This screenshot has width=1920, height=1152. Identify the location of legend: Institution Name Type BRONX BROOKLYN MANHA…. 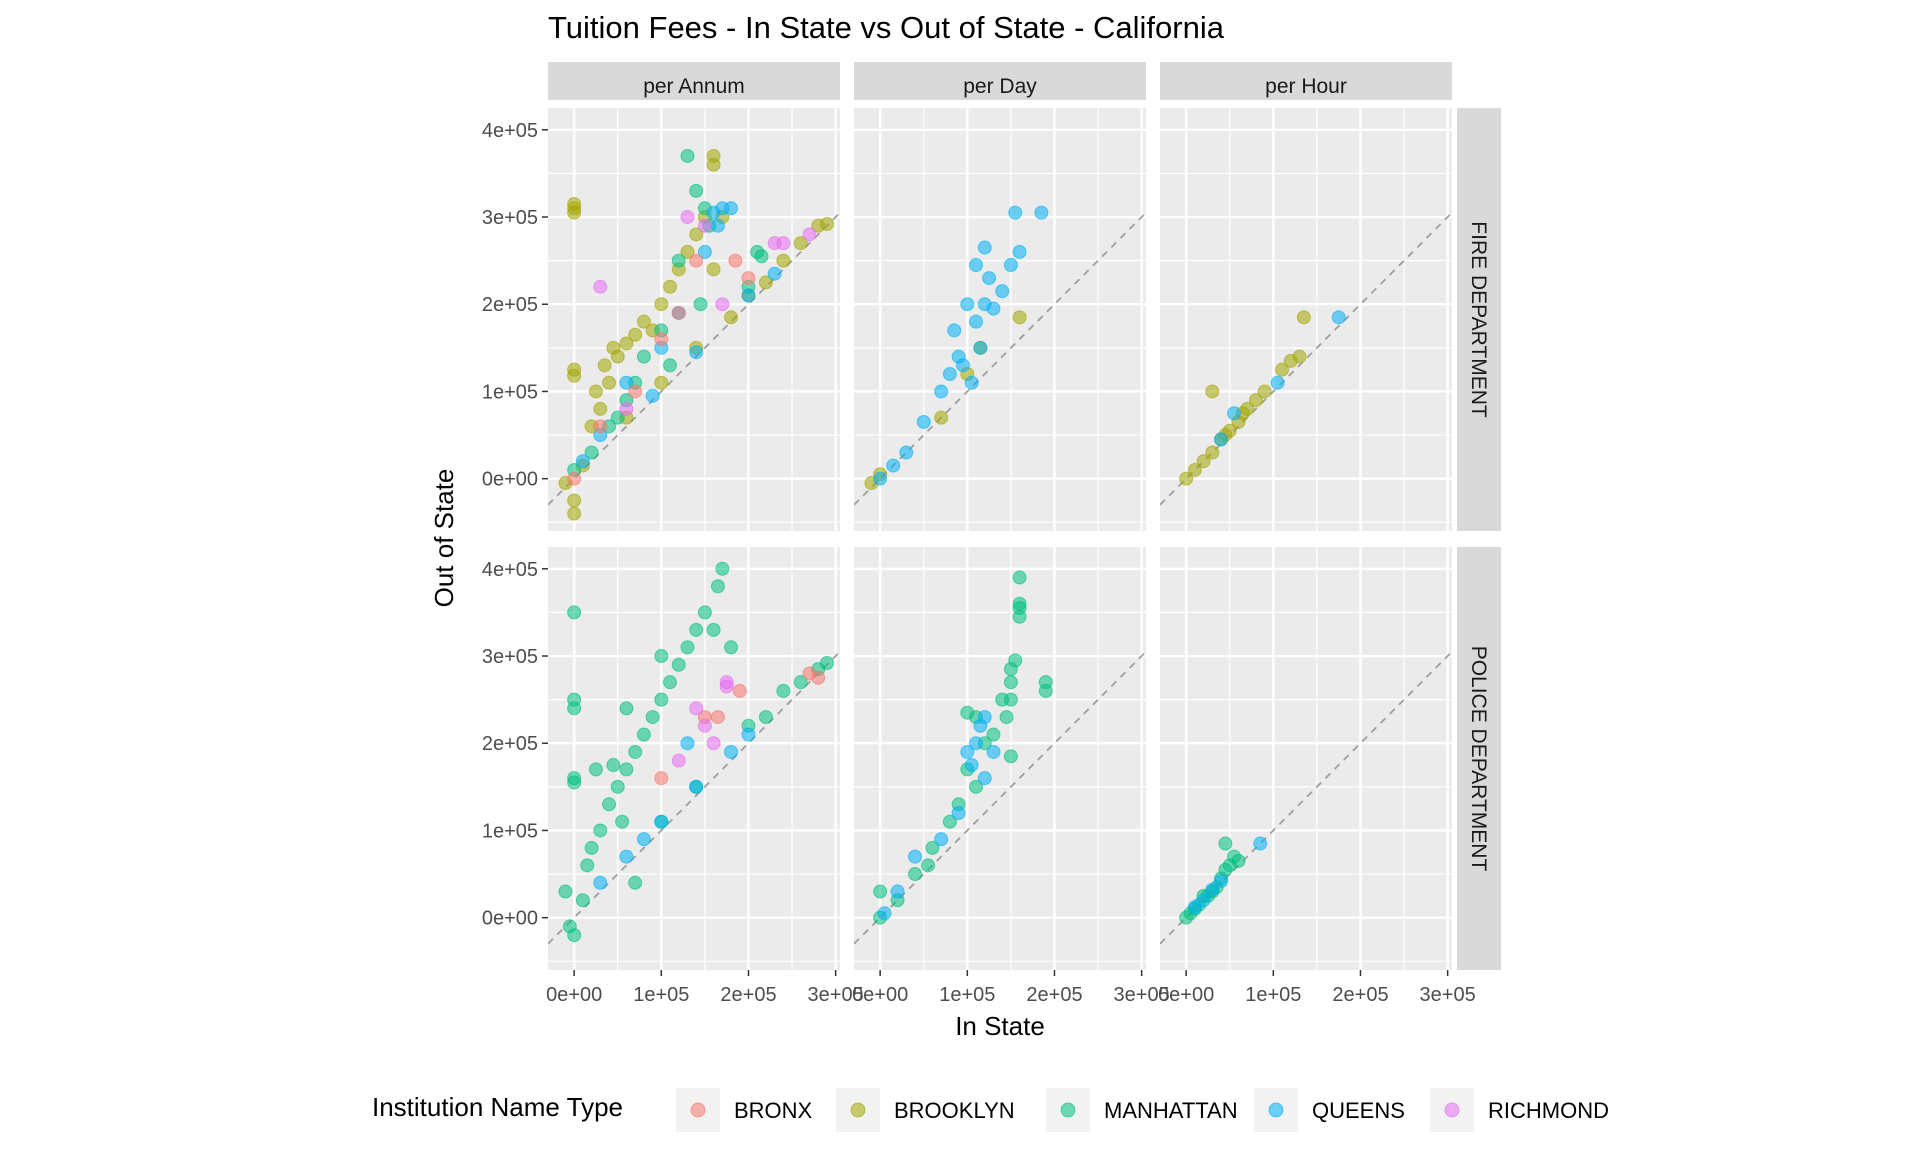
(990, 1110).